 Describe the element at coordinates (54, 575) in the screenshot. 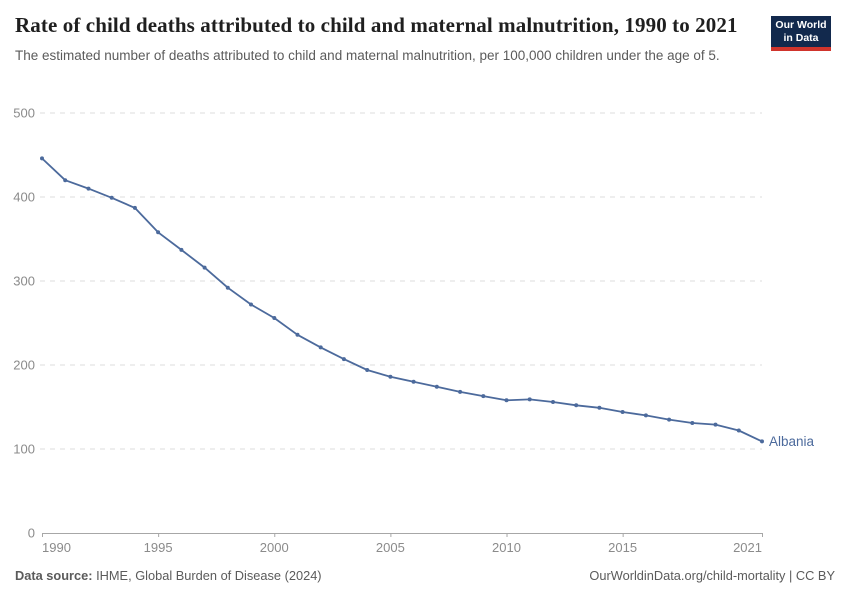

I see `data-source-label: Data source:` at that location.